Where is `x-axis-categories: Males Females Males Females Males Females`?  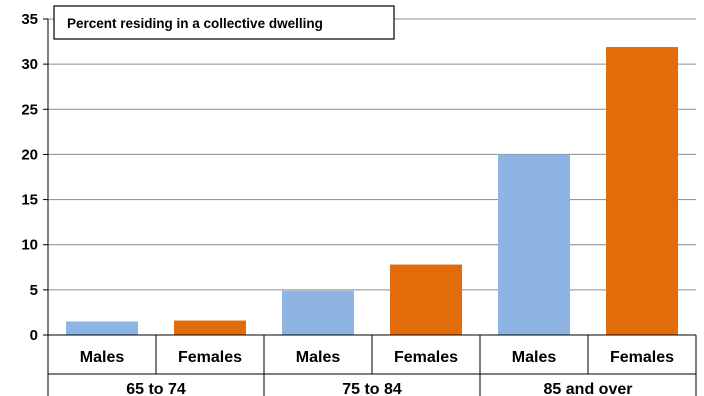 x-axis-categories: Males Females Males Females Males Females is located at coordinates (377, 357).